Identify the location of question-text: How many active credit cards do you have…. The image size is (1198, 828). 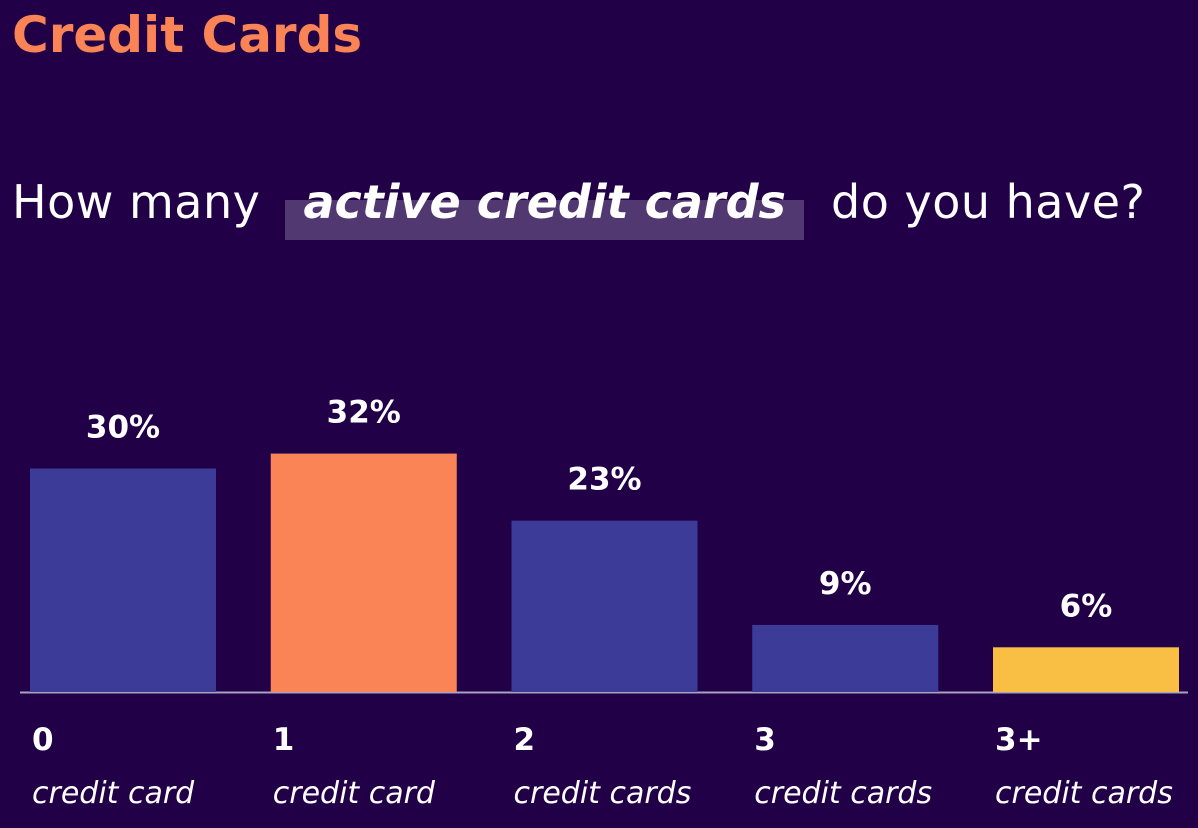
(579, 205).